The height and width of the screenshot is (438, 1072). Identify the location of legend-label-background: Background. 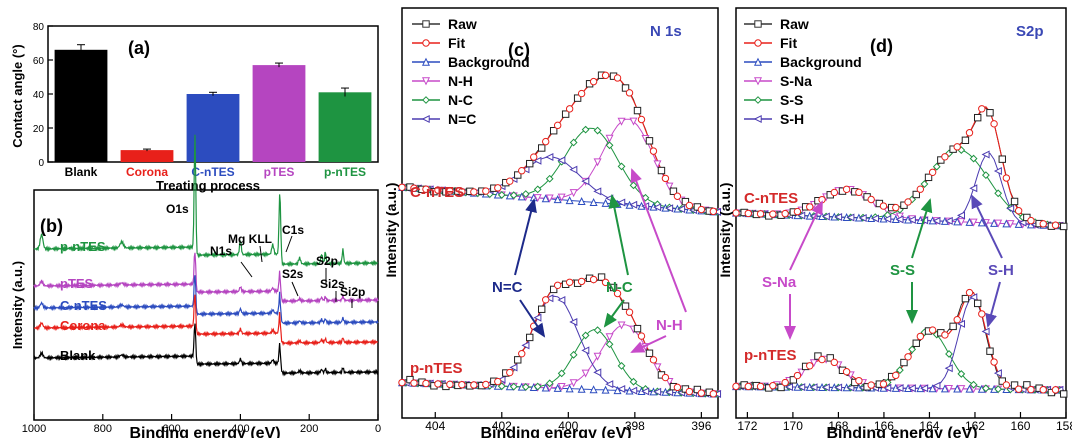
(489, 62).